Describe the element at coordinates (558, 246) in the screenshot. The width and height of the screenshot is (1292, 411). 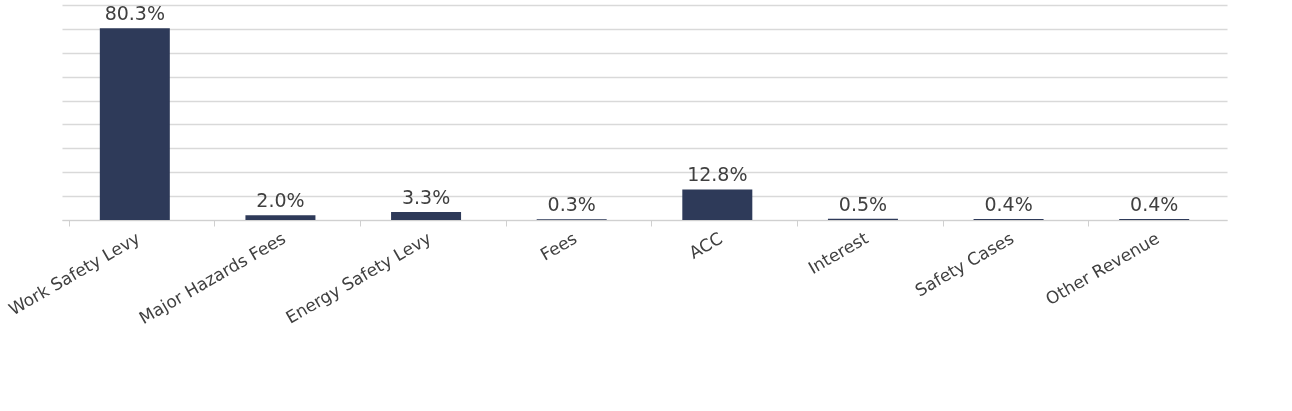
I see `x-tick-label: Fees` at that location.